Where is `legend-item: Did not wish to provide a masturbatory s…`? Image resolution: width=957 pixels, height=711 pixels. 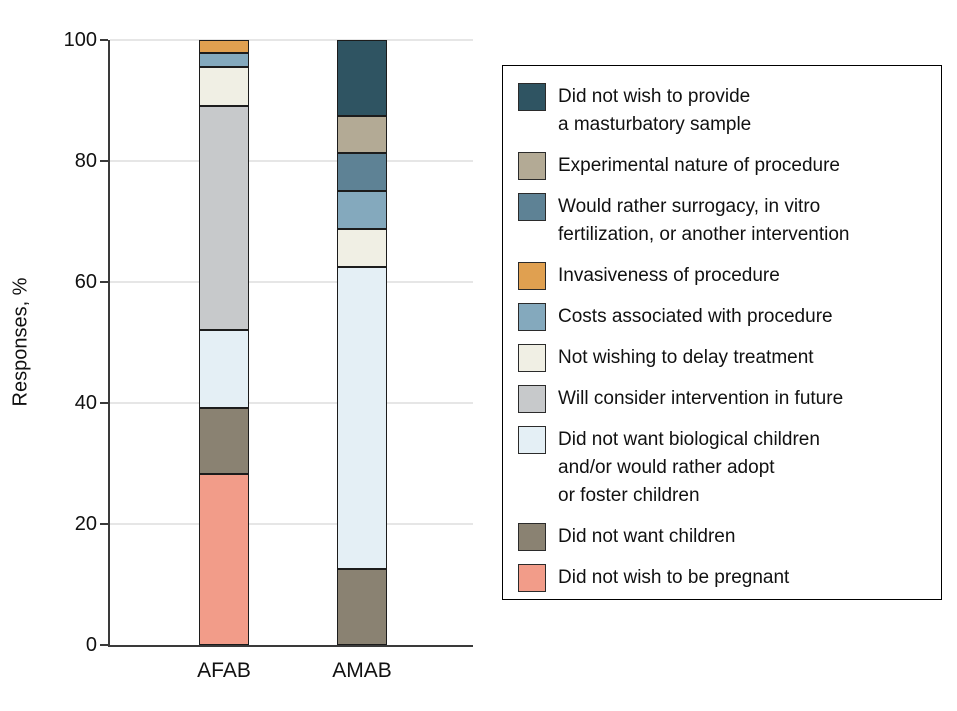
legend-item: Did not wish to provide a masturbatory s… is located at coordinates (725, 111).